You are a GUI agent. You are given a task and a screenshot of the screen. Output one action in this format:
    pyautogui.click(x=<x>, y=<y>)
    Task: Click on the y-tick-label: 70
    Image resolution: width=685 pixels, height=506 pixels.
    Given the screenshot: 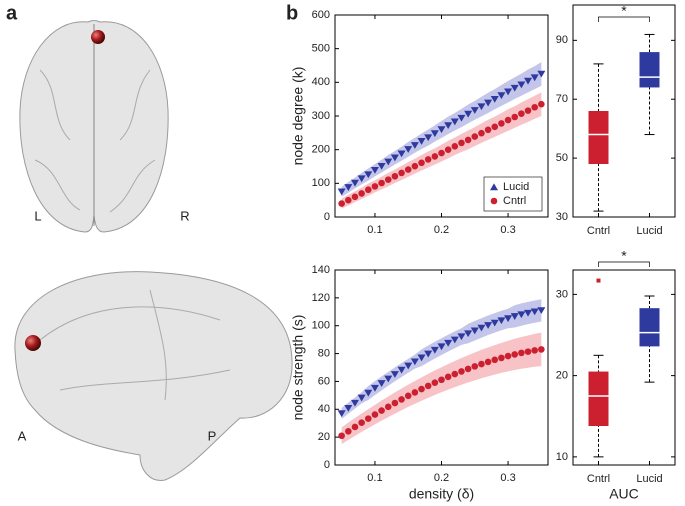 What is the action you would take?
    pyautogui.click(x=562, y=99)
    